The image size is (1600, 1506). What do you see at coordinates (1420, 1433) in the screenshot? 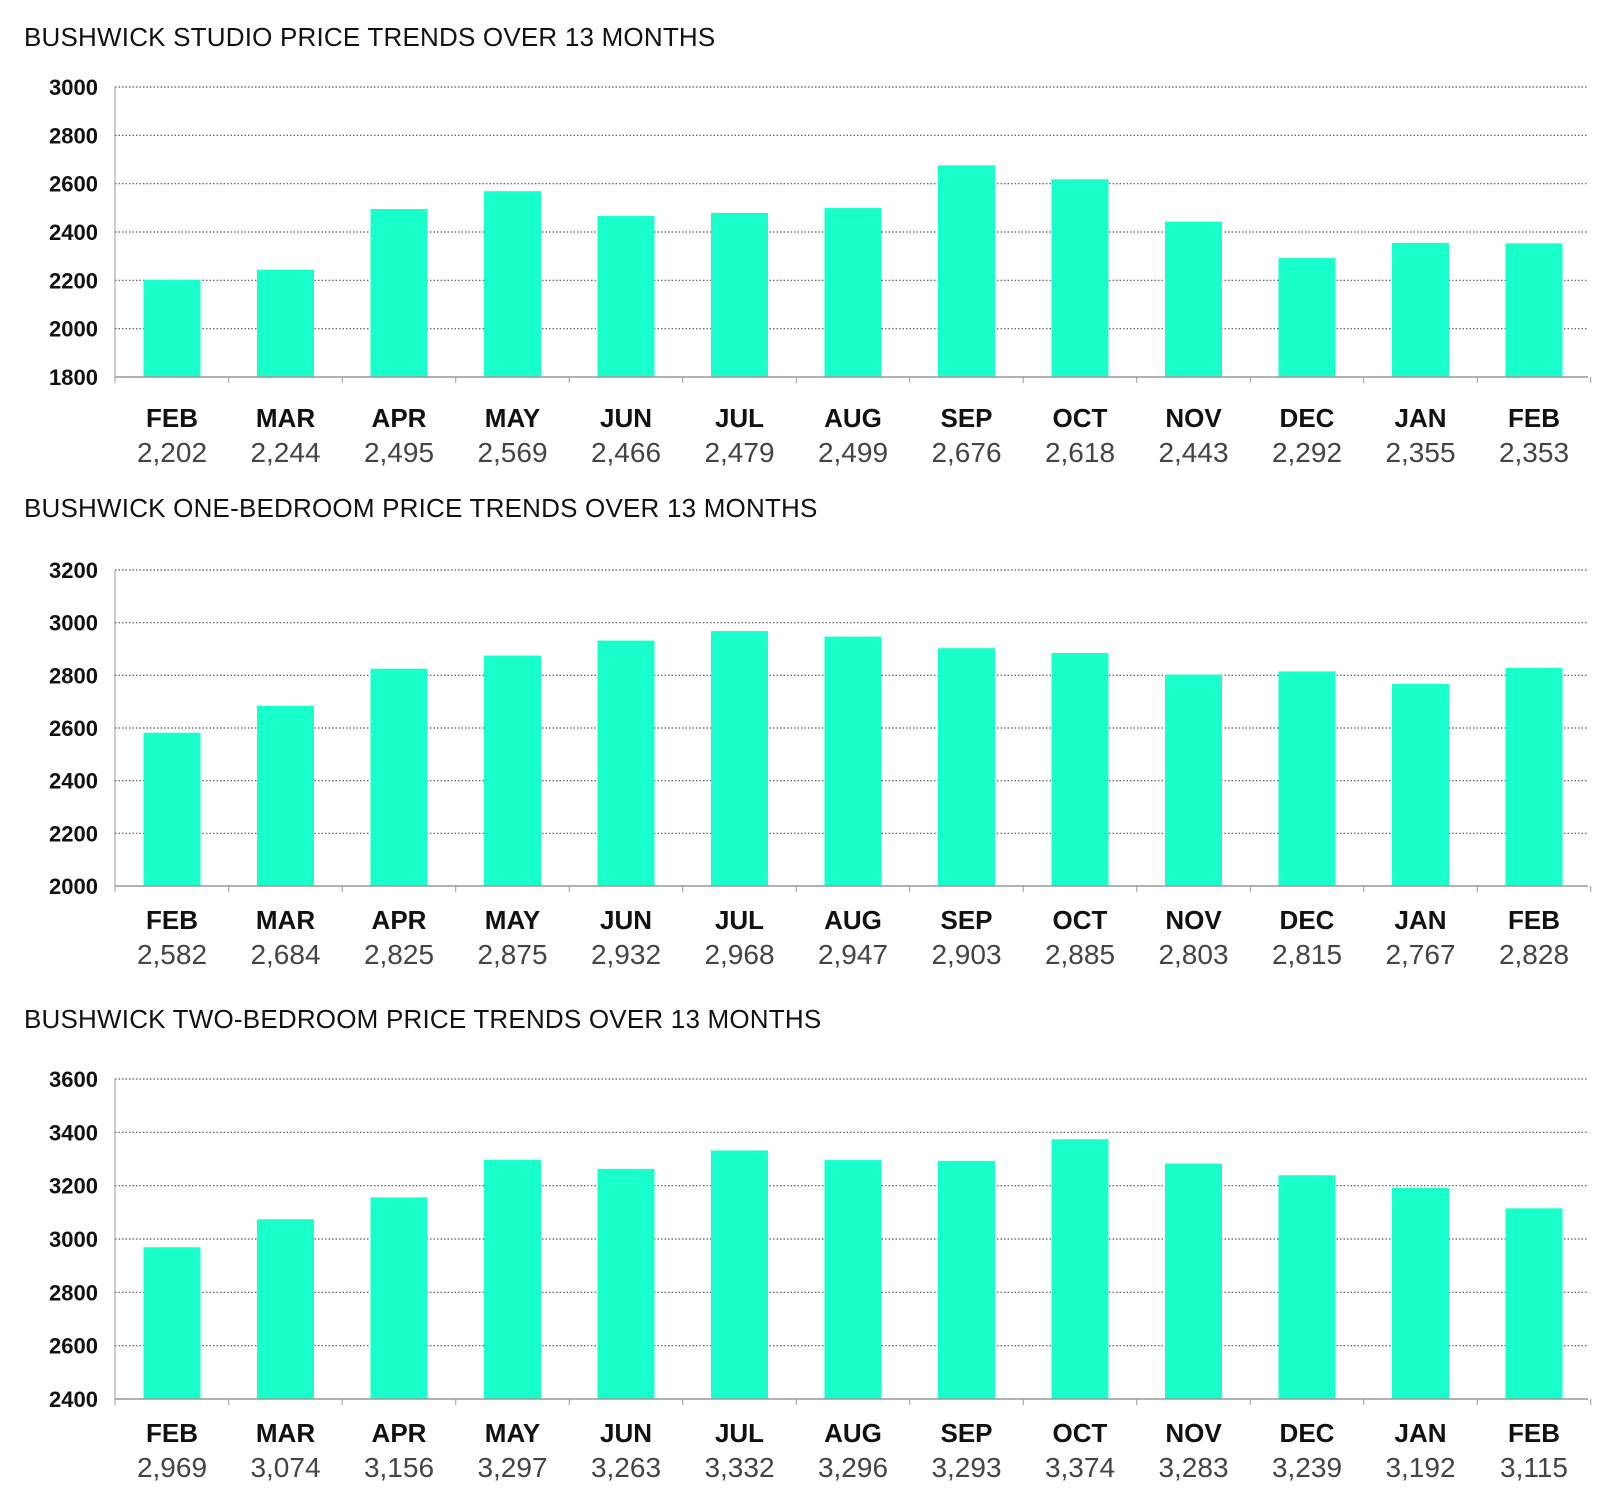
I see `two-bedroom-category-label: JAN` at bounding box center [1420, 1433].